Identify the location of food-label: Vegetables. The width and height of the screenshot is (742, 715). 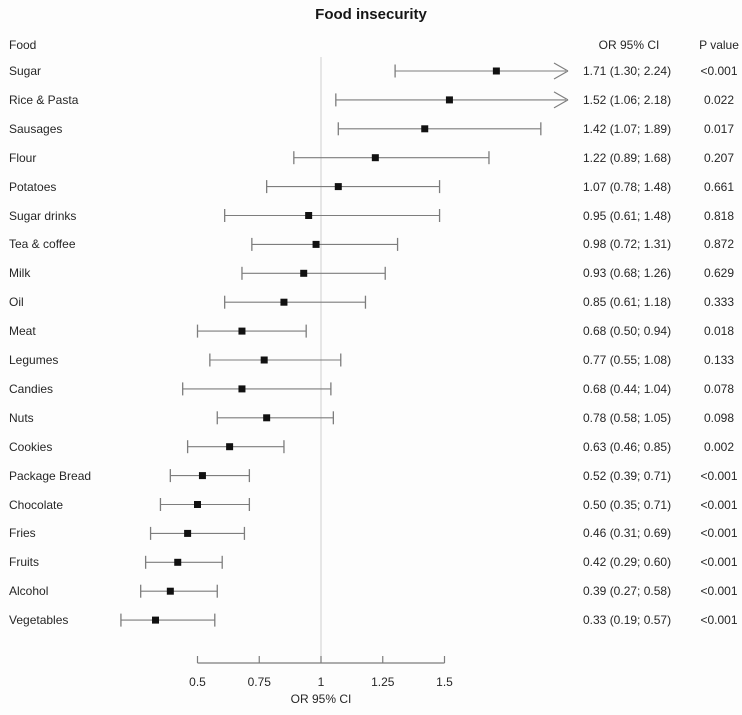
(39, 620).